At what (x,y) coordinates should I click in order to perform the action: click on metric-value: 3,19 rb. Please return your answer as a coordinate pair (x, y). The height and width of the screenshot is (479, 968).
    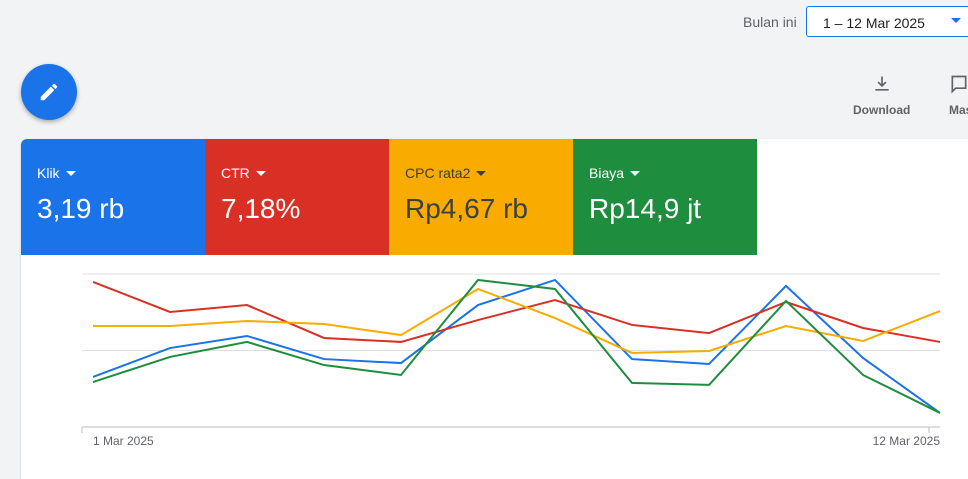
    Looking at the image, I should click on (81, 208).